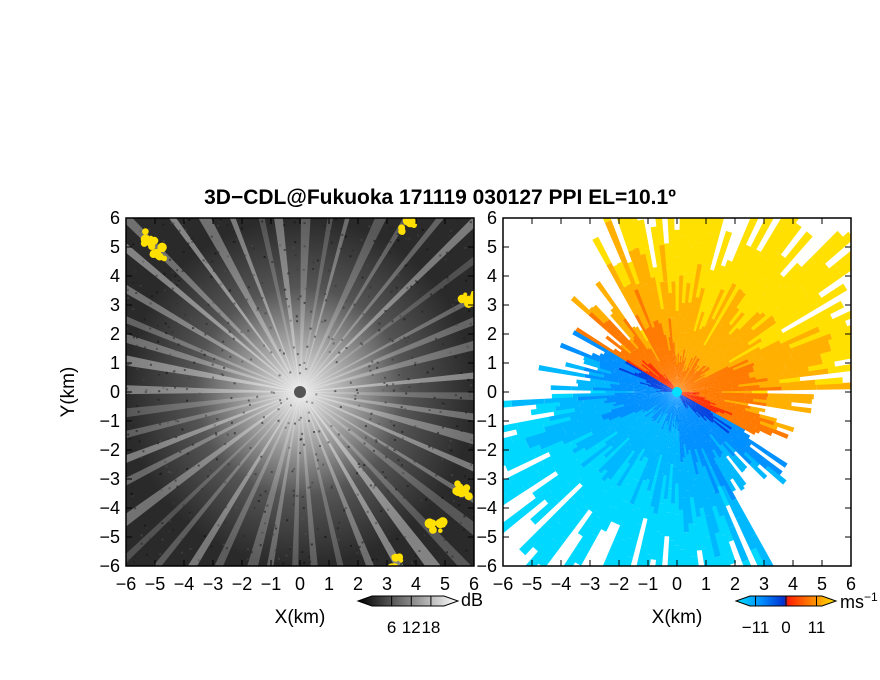 This screenshot has height=680, width=880. I want to click on reflectivity-colorbar-bar, so click(408, 601).